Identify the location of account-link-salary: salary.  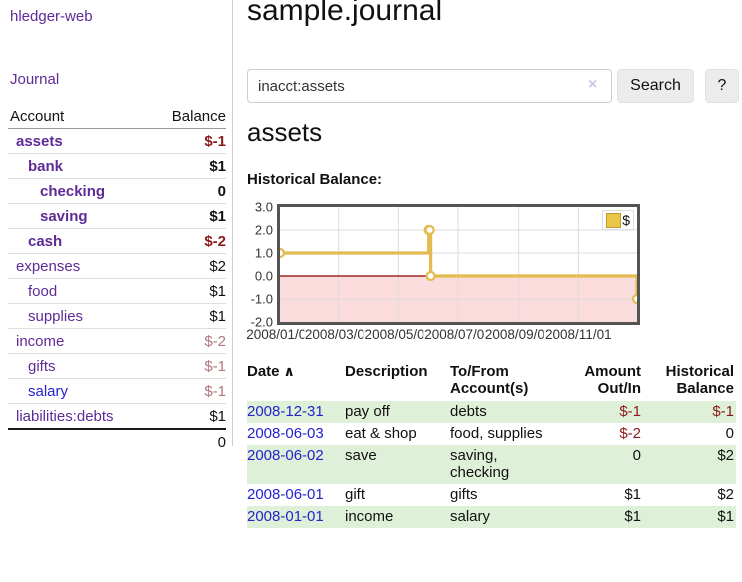
(48, 391).